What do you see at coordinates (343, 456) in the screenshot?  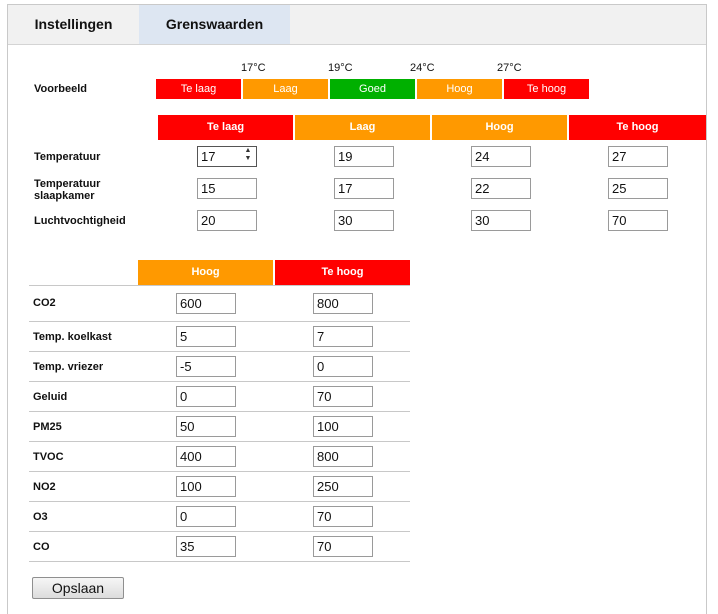 I see `tvoc-te-hoog-input` at bounding box center [343, 456].